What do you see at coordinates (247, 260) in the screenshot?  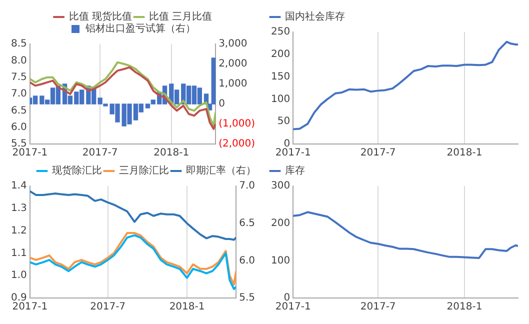 I see `y2-tick-label: 6.0` at bounding box center [247, 260].